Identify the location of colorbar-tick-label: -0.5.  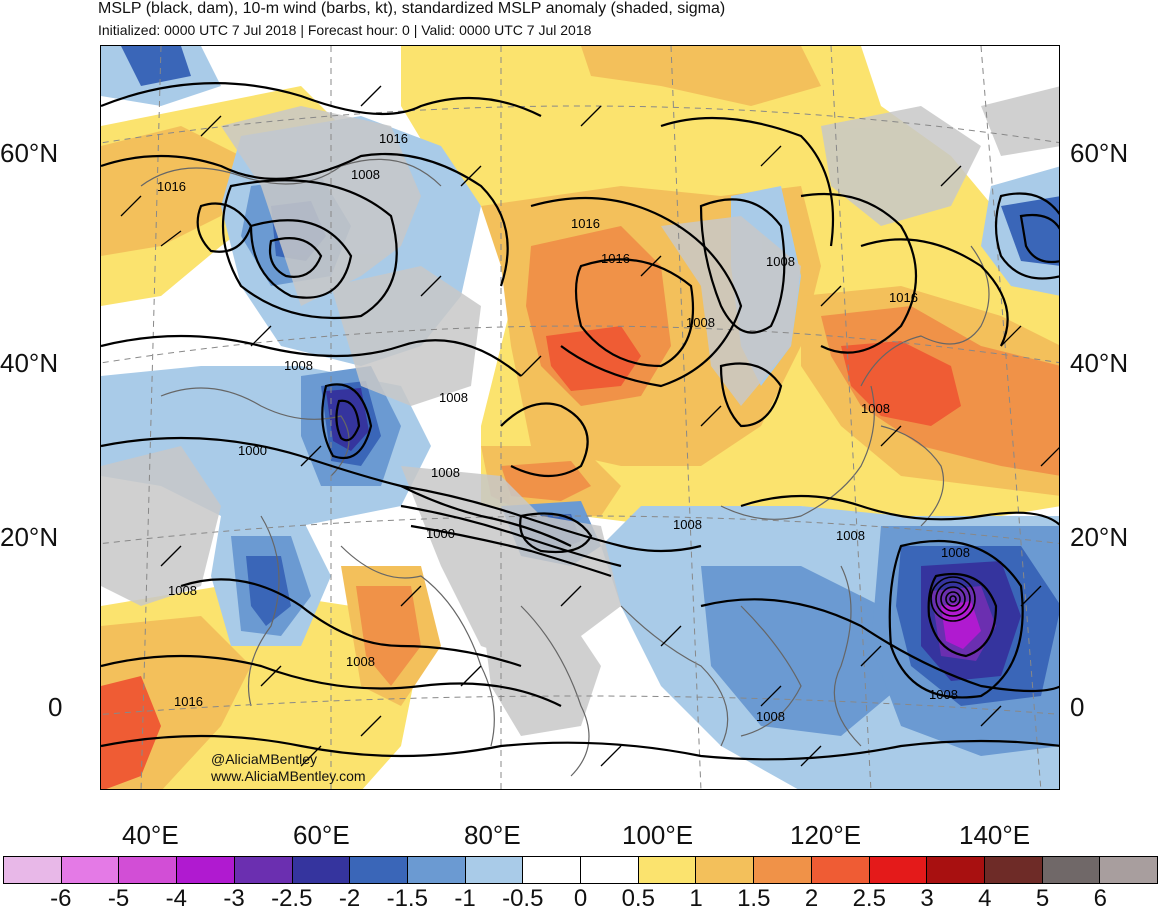
(523, 898).